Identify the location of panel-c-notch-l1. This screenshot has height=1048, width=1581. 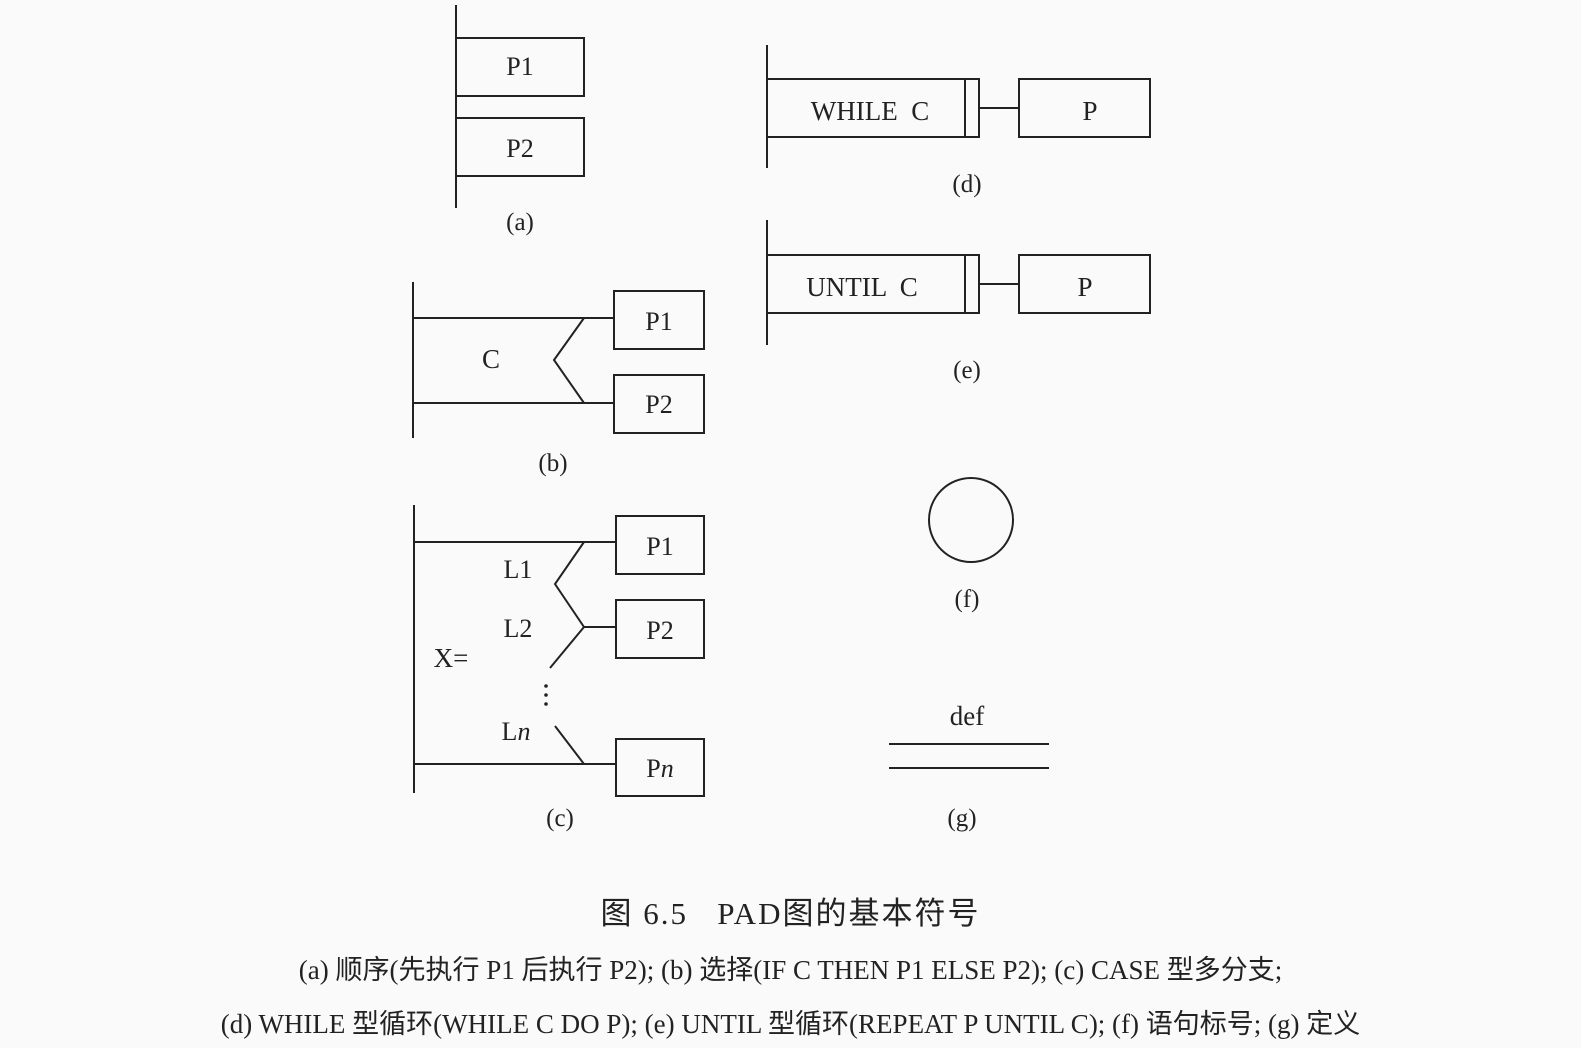
(569, 584).